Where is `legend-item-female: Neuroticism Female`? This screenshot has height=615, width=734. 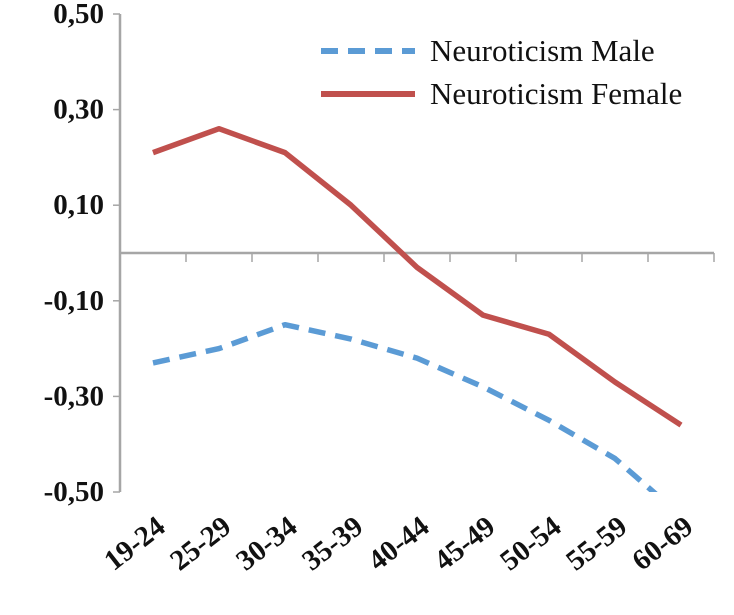 legend-item-female: Neuroticism Female is located at coordinates (500, 94).